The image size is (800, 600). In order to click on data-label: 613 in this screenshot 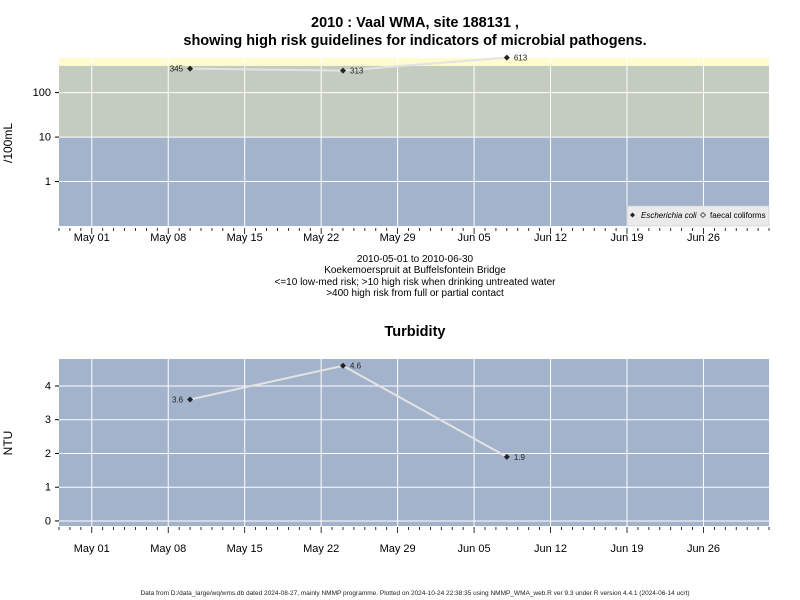, I will do `click(521, 58)`.